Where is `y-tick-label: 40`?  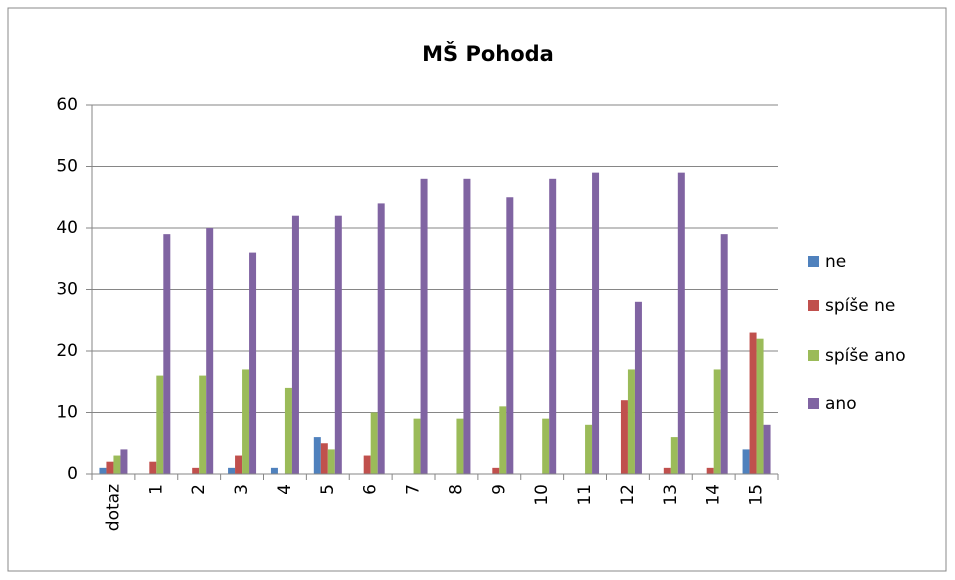
y-tick-label: 40 is located at coordinates (67, 228).